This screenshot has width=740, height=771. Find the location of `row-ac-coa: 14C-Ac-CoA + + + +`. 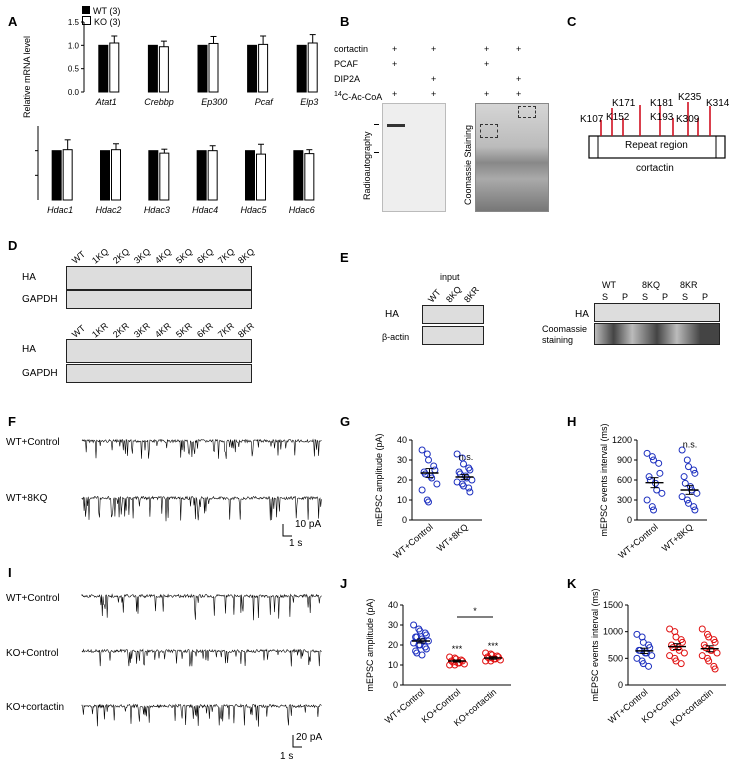

row-ac-coa: 14C-Ac-CoA + + + + is located at coordinates (434, 94).